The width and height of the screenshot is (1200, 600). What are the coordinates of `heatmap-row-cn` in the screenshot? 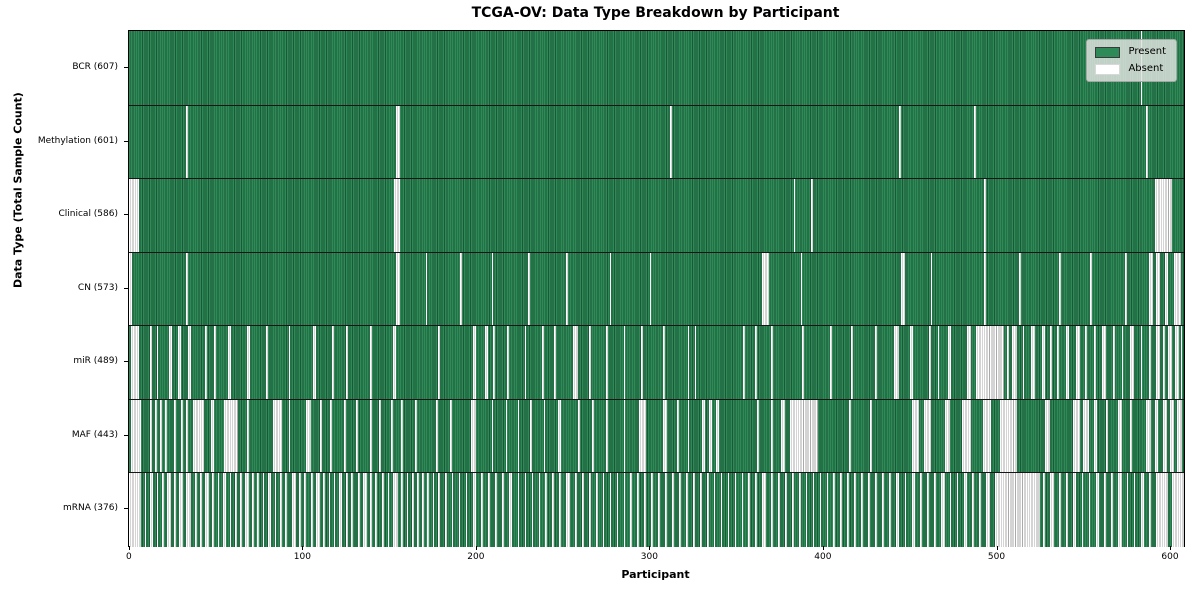 It's located at (656, 289).